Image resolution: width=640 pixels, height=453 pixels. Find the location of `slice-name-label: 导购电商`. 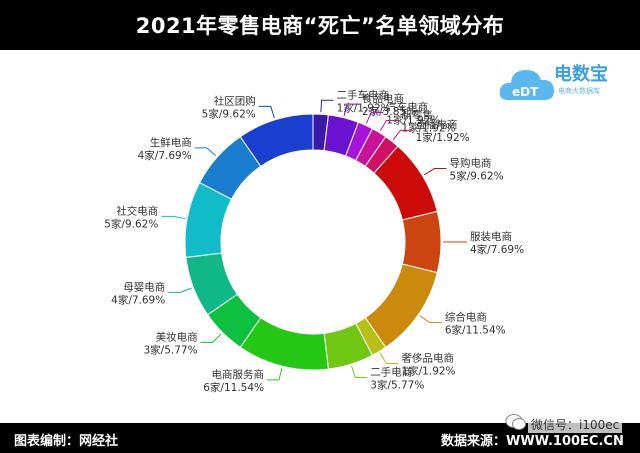

slice-name-label: 导购电商 is located at coordinates (471, 163).